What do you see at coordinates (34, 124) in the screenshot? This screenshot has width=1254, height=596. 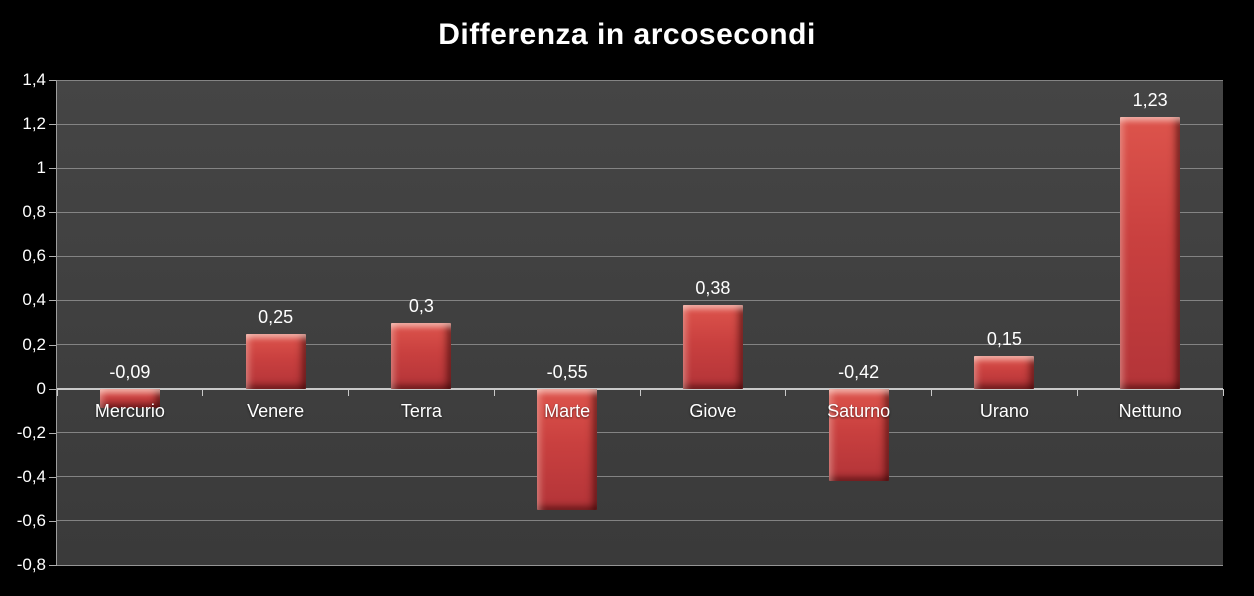 I see `y-axis-tick-label: 1,2` at bounding box center [34, 124].